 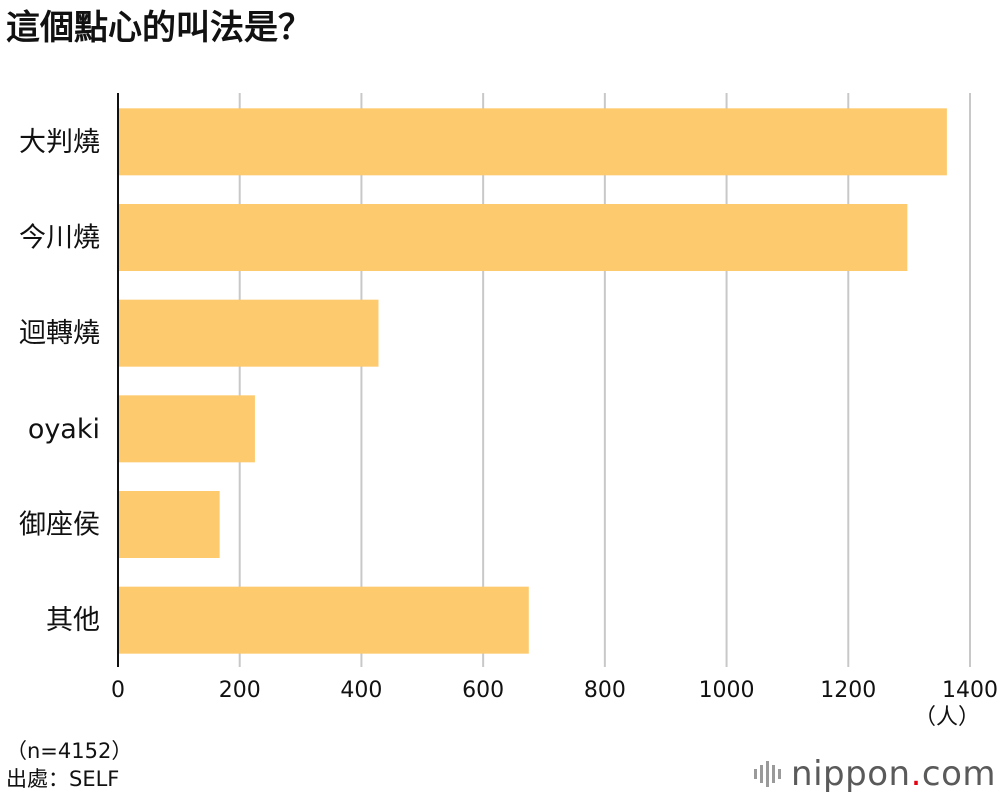 What do you see at coordinates (59, 525) in the screenshot?
I see `category-label: 御座侯` at bounding box center [59, 525].